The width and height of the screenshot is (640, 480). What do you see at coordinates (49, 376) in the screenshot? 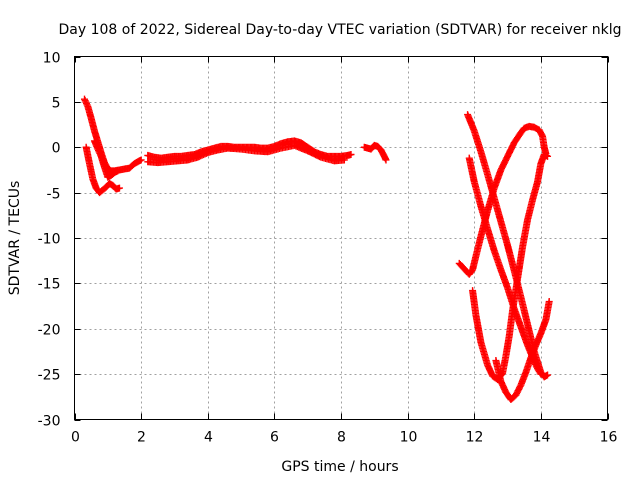
I see `y-tick-label: -25` at bounding box center [49, 376].